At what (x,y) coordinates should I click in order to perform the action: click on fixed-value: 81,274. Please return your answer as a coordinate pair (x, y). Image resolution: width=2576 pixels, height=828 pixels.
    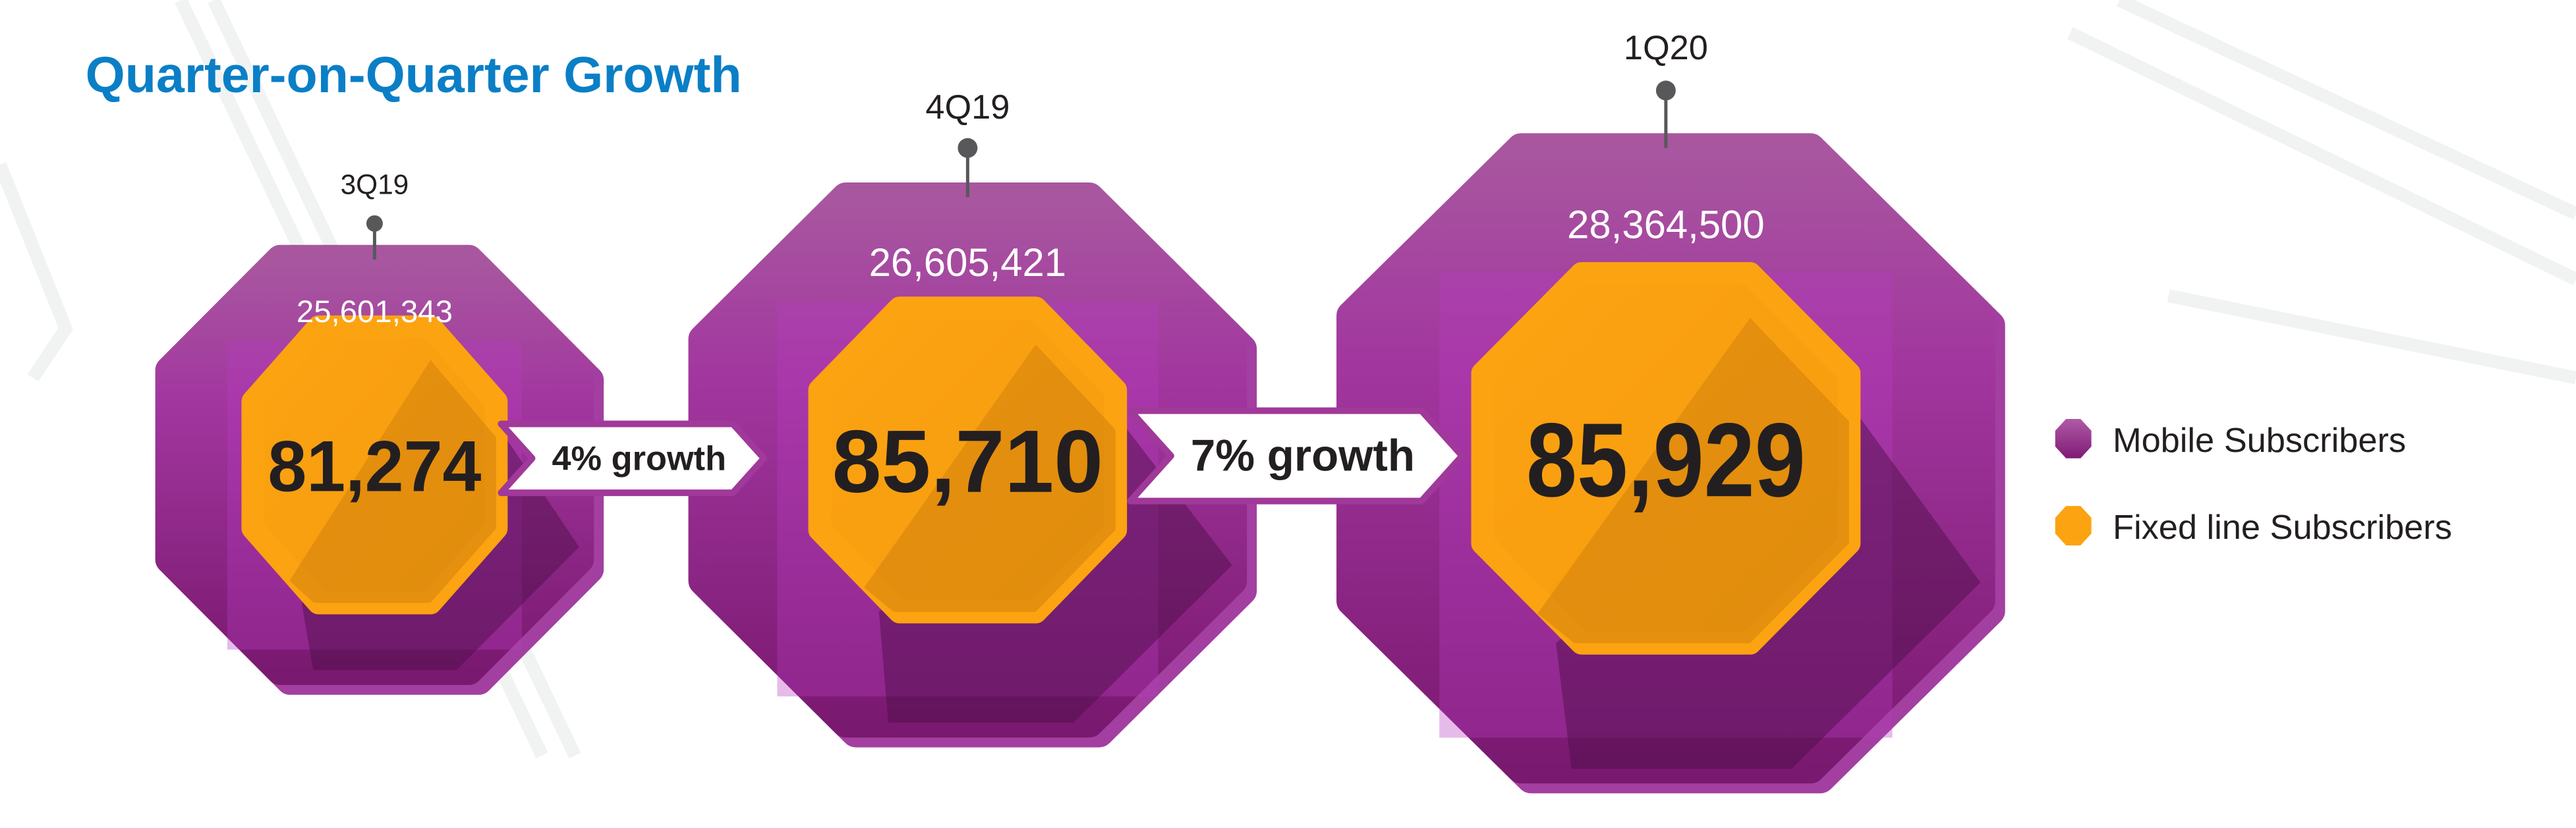
    Looking at the image, I should click on (374, 466).